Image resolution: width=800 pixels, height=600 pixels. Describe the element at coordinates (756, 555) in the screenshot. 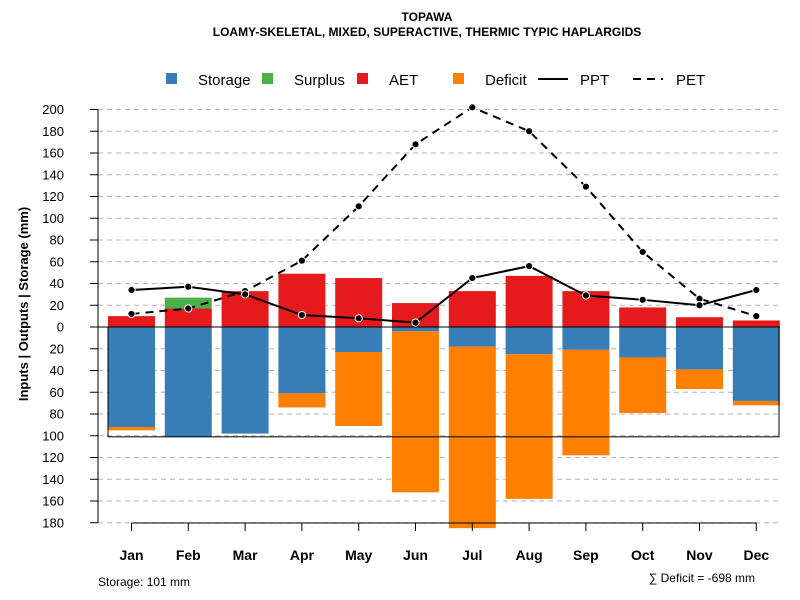

I see `x-tick-label-dec: Dec` at that location.